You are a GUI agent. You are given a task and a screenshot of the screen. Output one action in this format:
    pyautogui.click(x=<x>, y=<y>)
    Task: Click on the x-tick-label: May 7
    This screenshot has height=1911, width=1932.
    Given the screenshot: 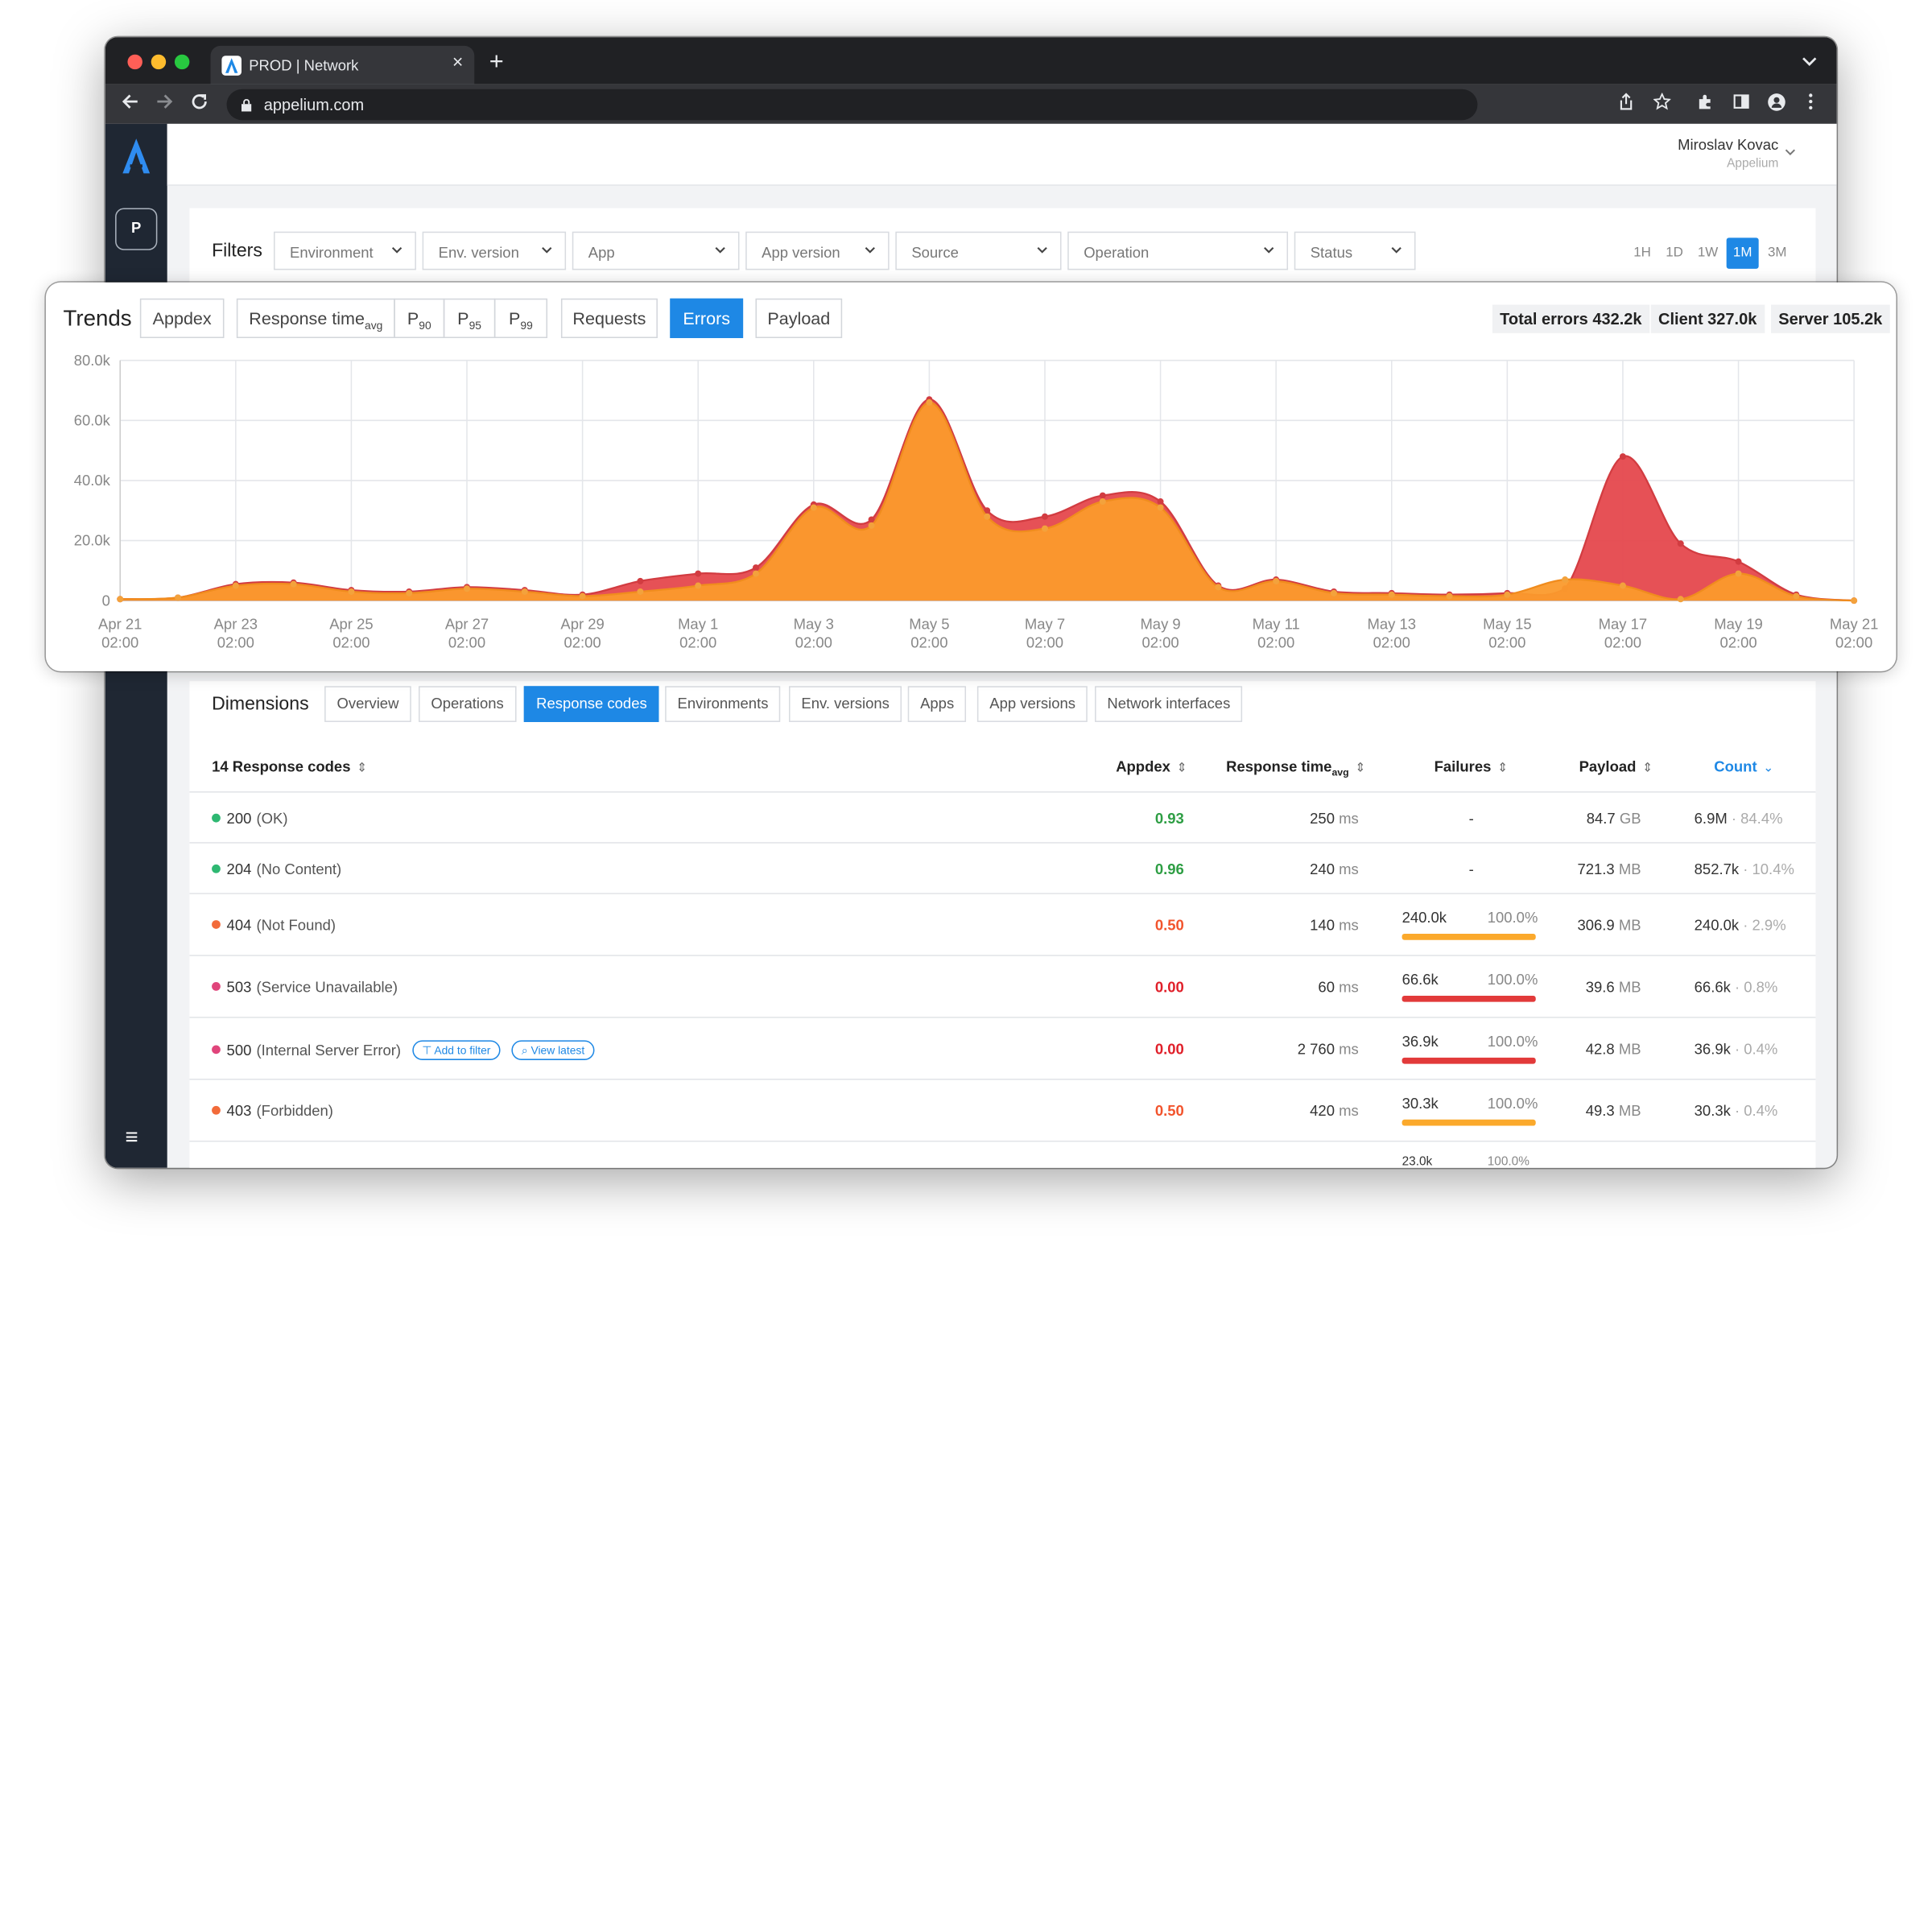 What is the action you would take?
    pyautogui.click(x=1045, y=624)
    